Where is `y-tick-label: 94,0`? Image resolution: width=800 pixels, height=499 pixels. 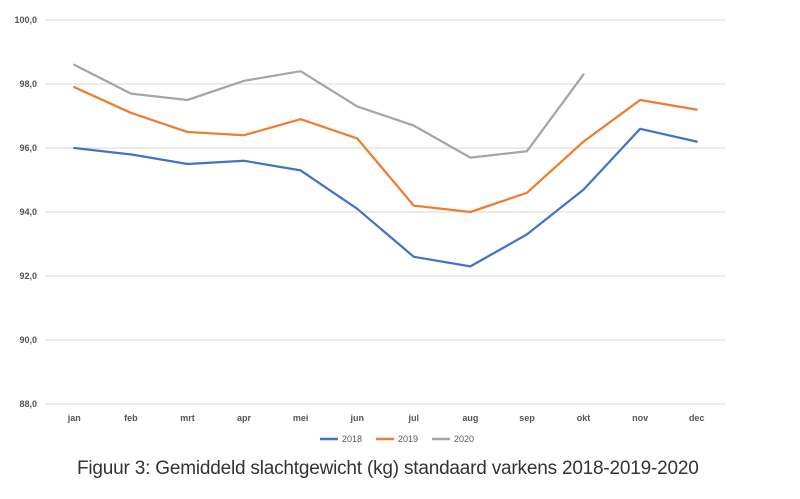
y-tick-label: 94,0 is located at coordinates (28, 212).